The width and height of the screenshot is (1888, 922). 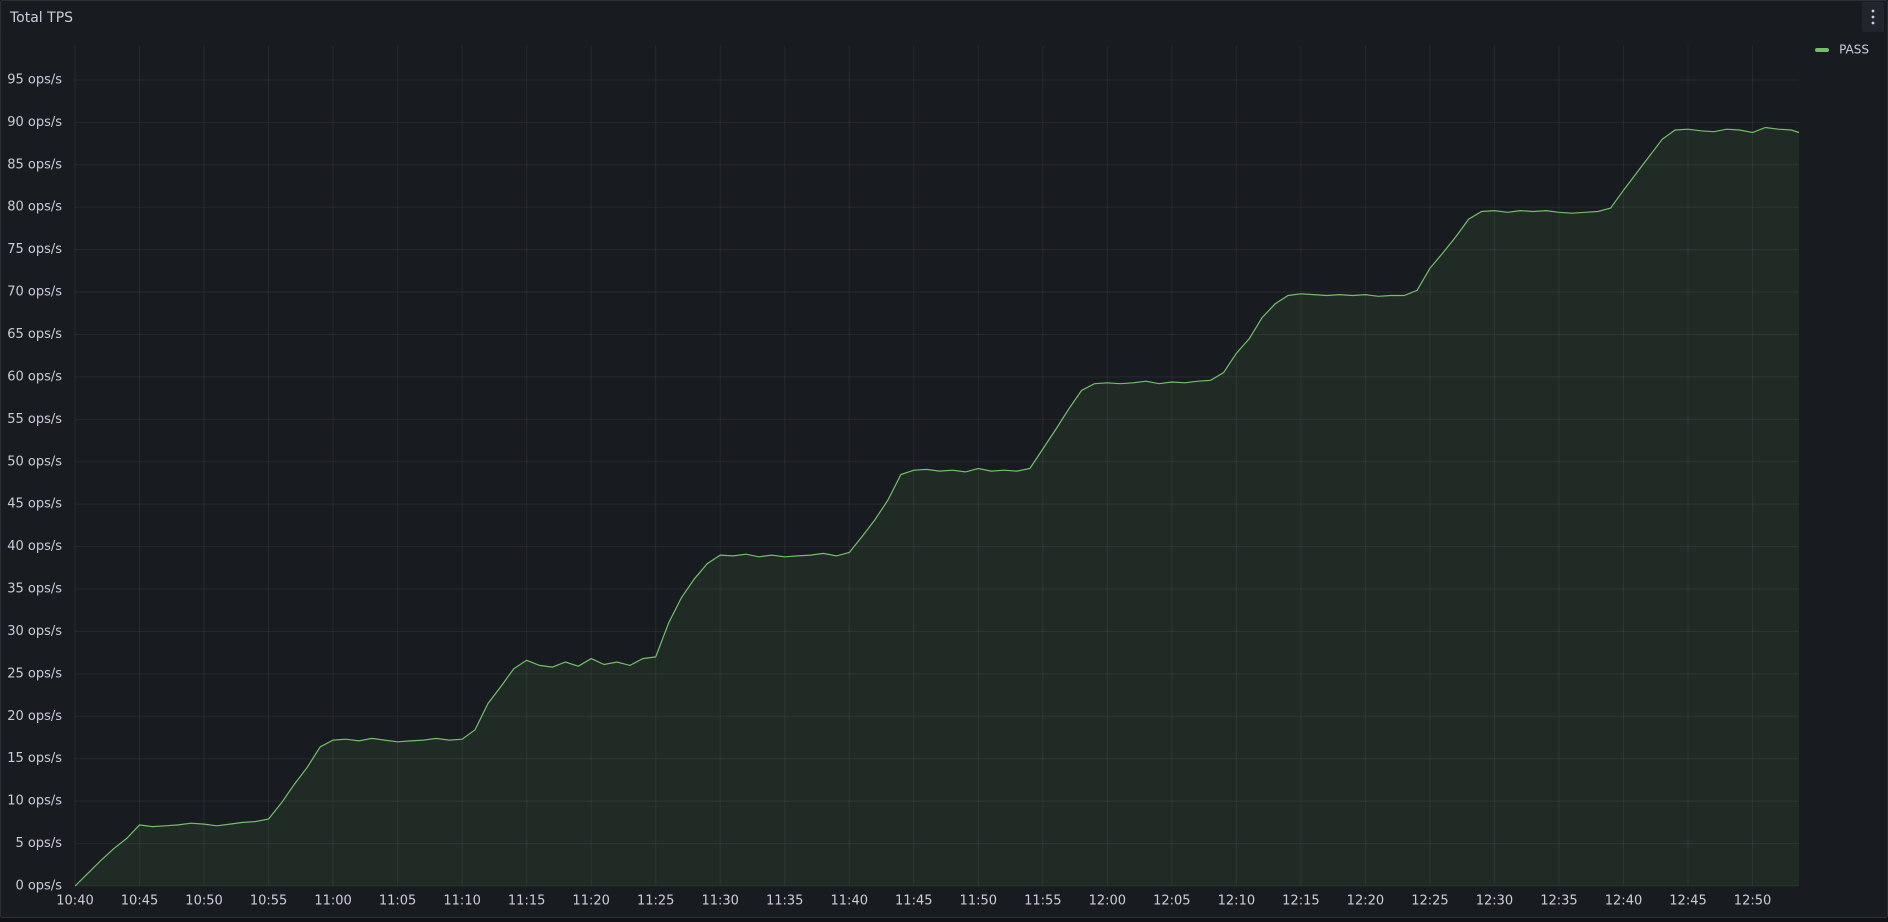 I want to click on x-tick-label: 10:50, so click(x=203, y=901).